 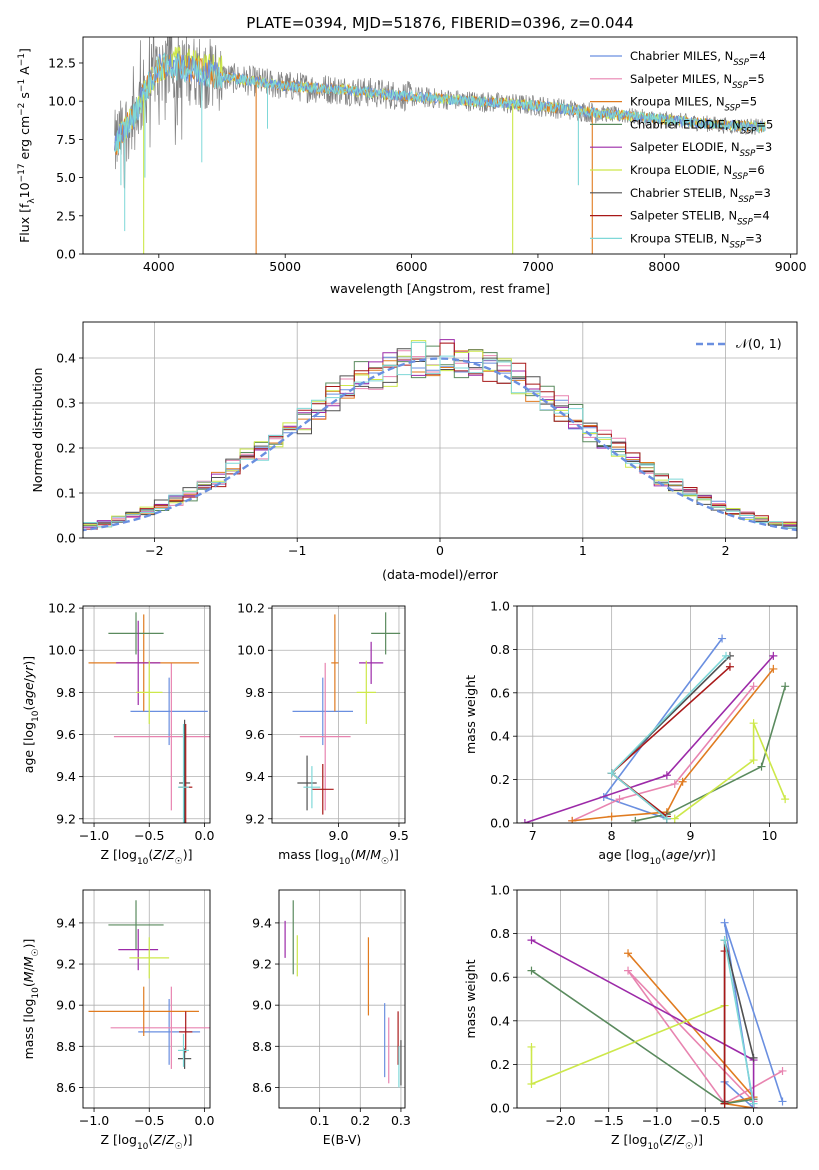 What do you see at coordinates (791, 266) in the screenshot?
I see `x-tick-label: 9000` at bounding box center [791, 266].